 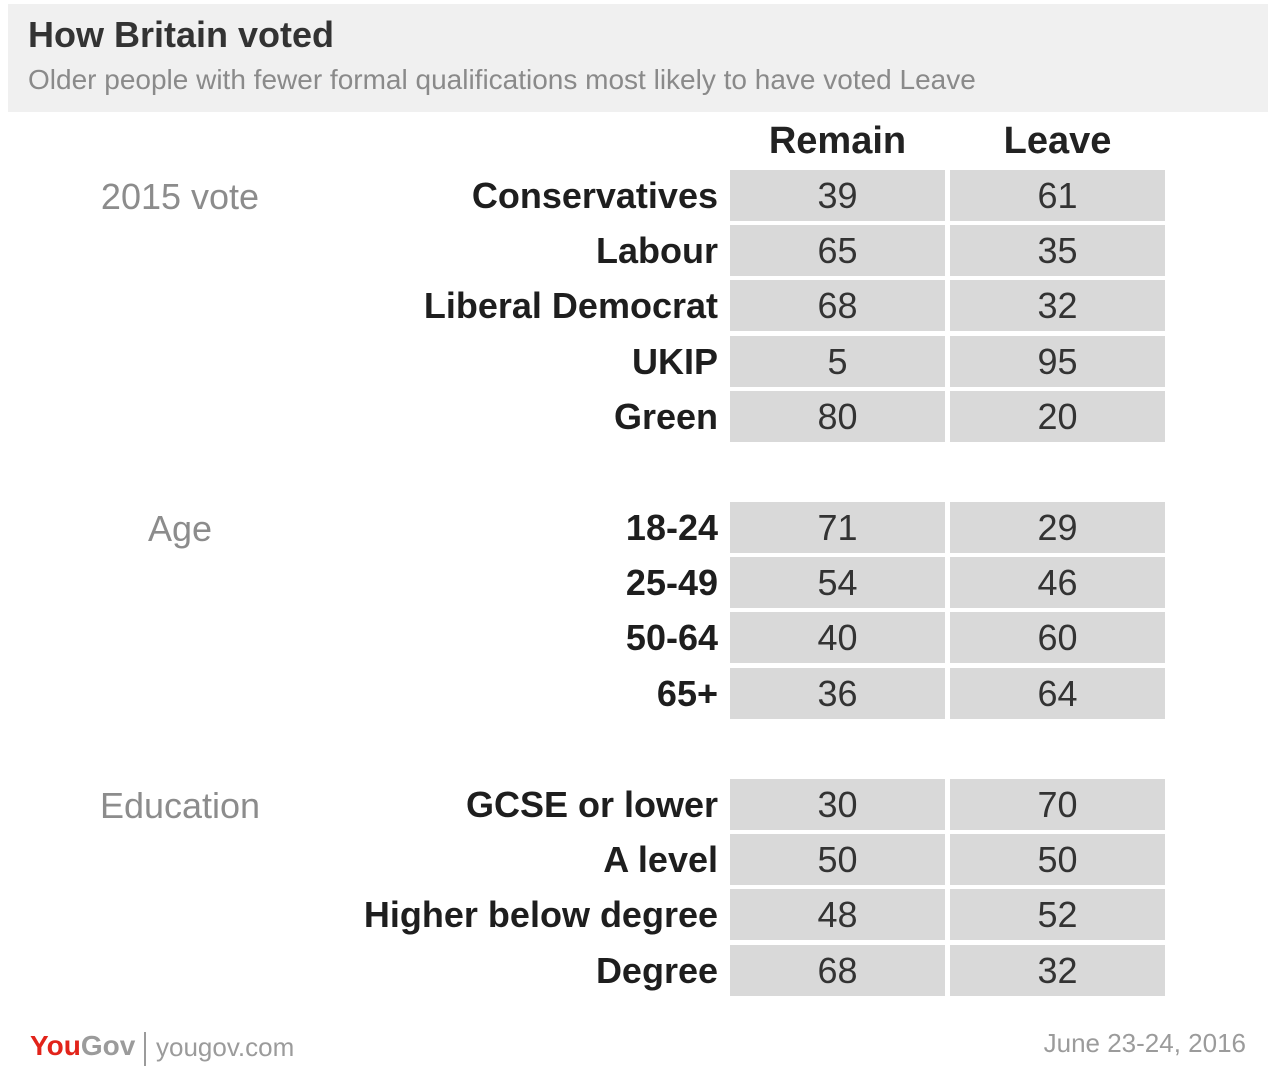 What do you see at coordinates (837, 915) in the screenshot?
I see `value-cell-remain: 48` at bounding box center [837, 915].